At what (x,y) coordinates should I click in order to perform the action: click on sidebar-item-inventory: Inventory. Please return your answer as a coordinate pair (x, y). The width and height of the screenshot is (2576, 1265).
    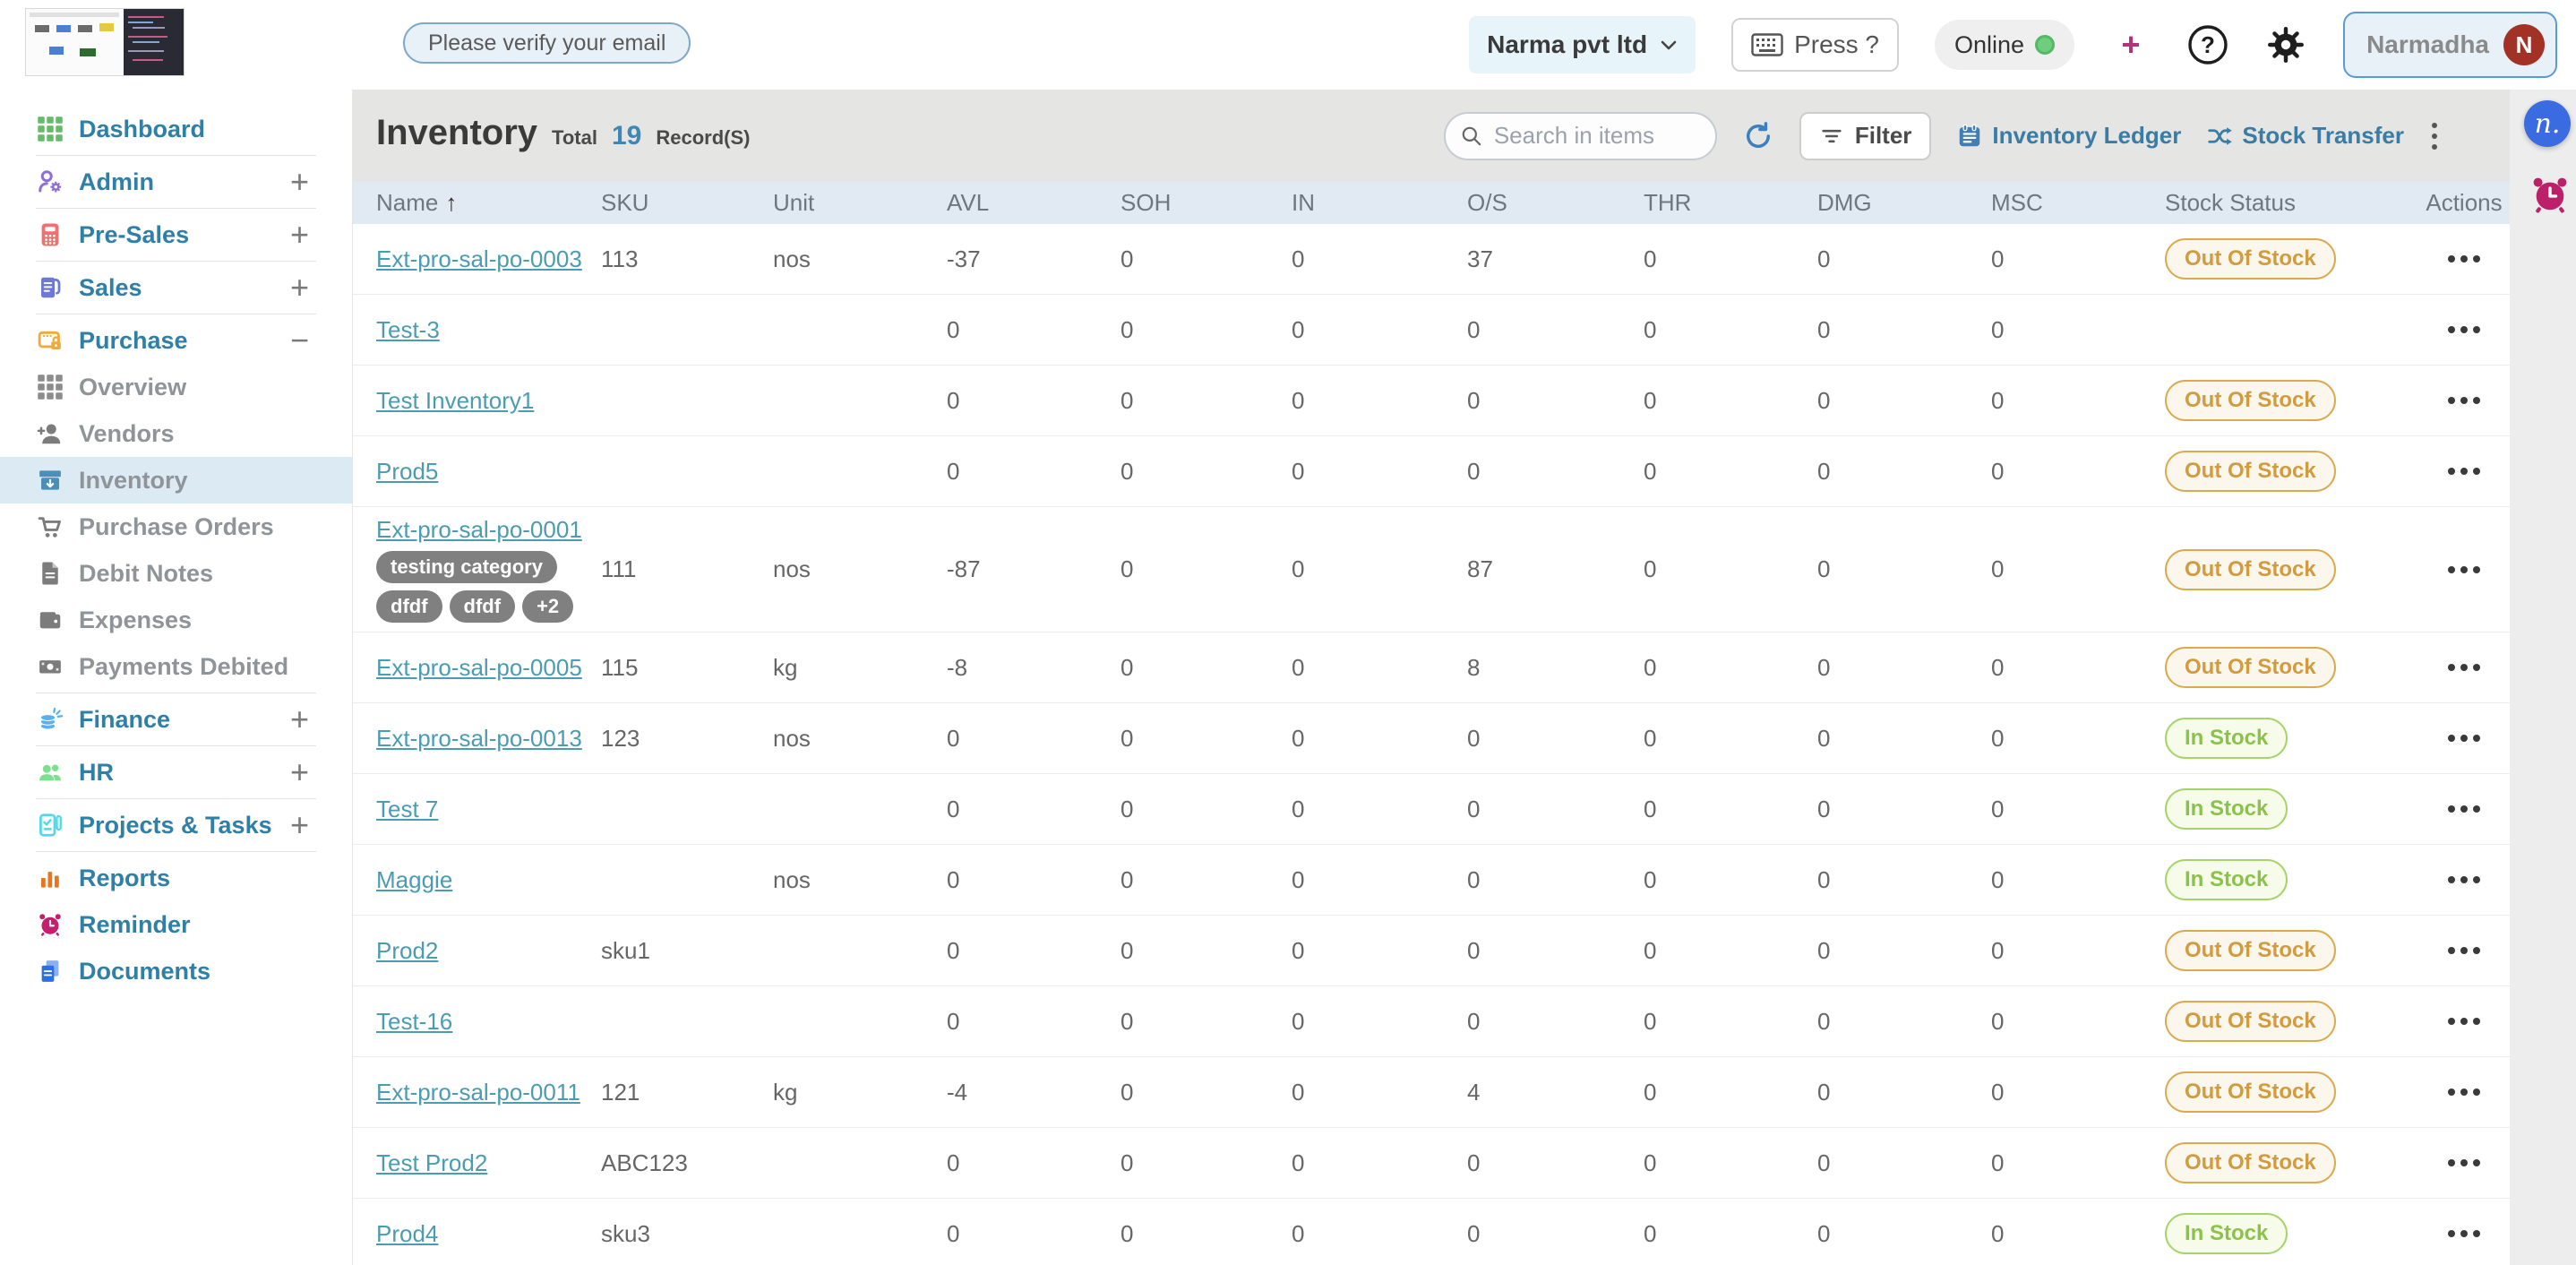
    Looking at the image, I should click on (176, 480).